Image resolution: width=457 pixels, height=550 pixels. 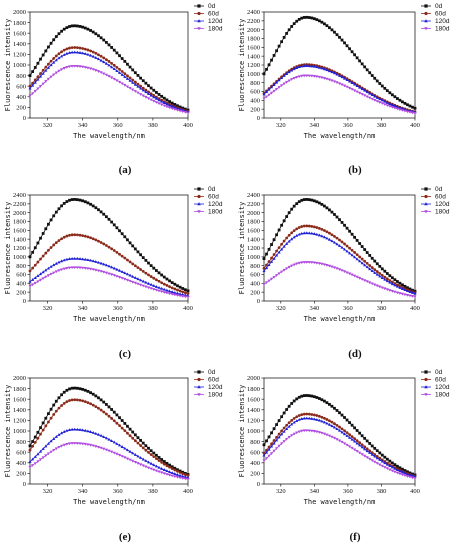 I want to click on series-120d, so click(x=339, y=263).